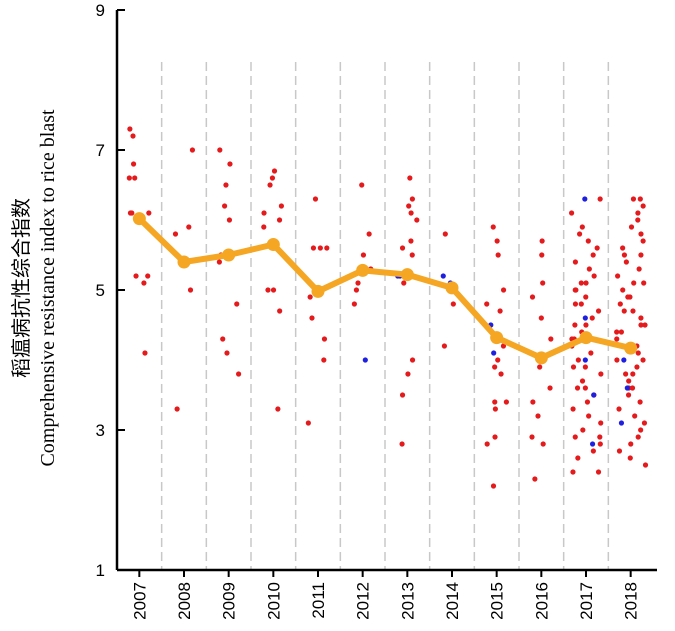  Describe the element at coordinates (100, 150) in the screenshot. I see `y-tick-label: 7` at that location.